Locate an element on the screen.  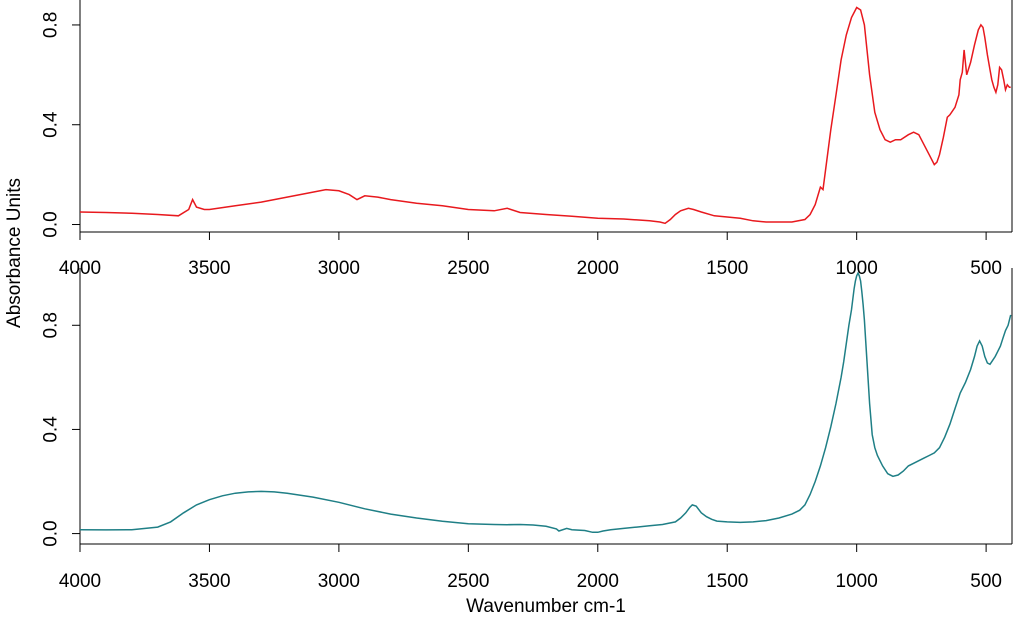
top-y-tick-label: 0.4 is located at coordinates (51, 124).